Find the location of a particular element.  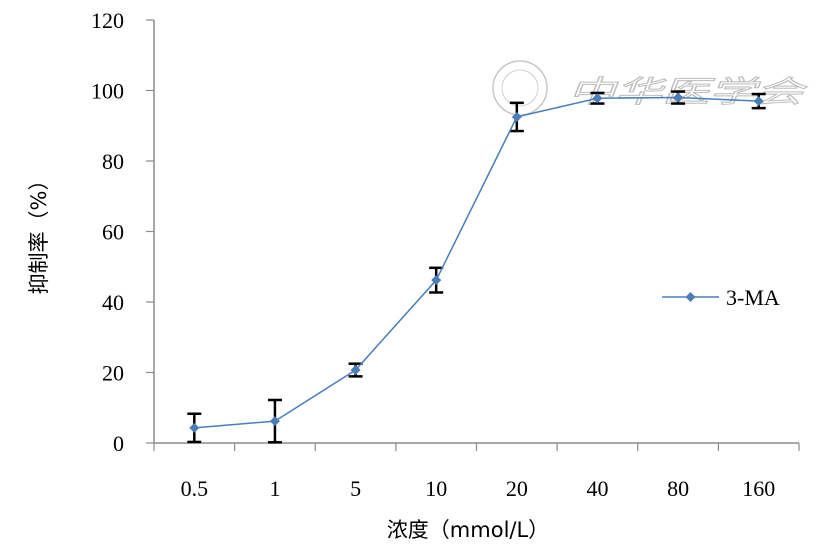

y-tick-label: 100 is located at coordinates (107, 91).